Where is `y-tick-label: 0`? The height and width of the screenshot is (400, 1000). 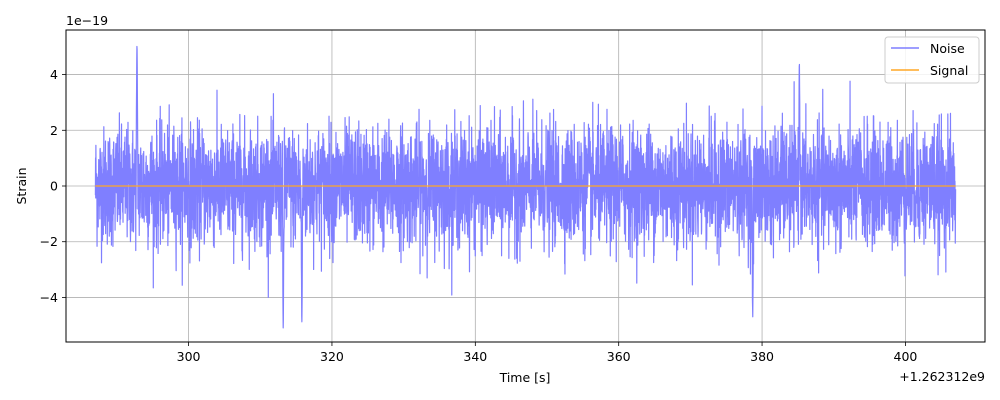
y-tick-label: 0 is located at coordinates (54, 186).